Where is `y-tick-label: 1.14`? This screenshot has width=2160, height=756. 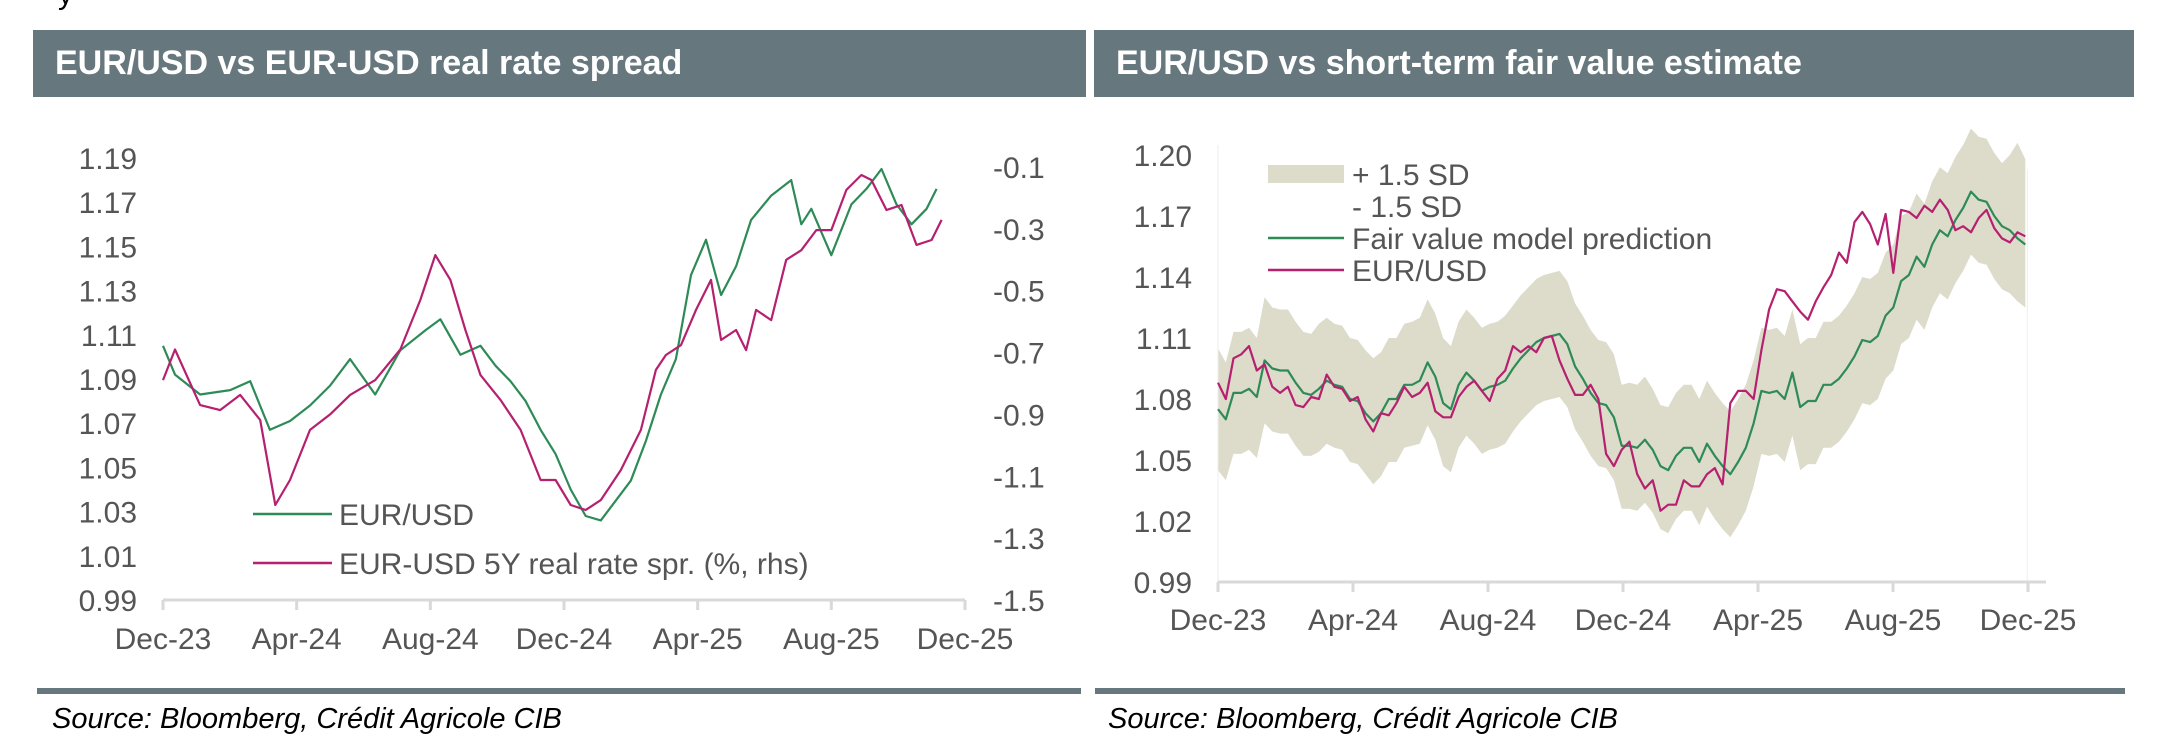
y-tick-label: 1.14 is located at coordinates (1163, 278).